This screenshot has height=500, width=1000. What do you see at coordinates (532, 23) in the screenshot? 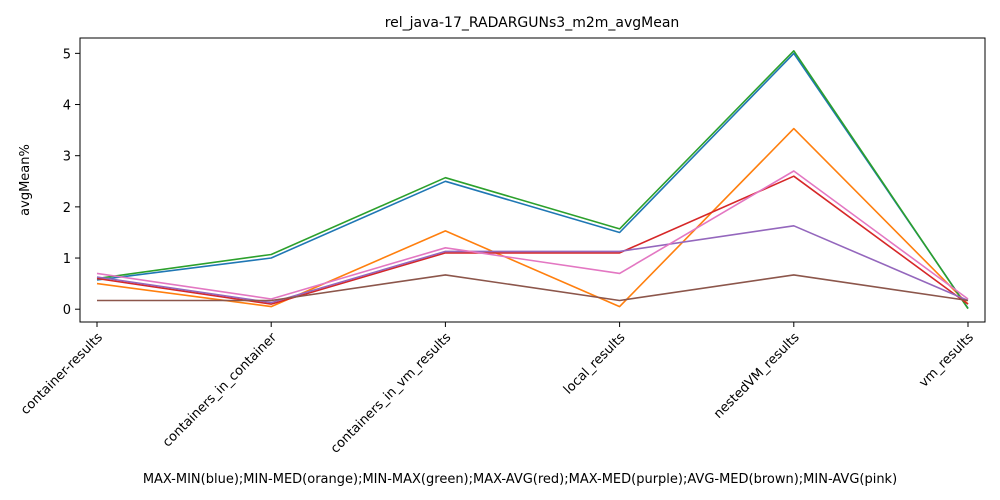
I see `chart-title: rel_java-17_RADARGUNs3_m2m_avgMean` at bounding box center [532, 23].